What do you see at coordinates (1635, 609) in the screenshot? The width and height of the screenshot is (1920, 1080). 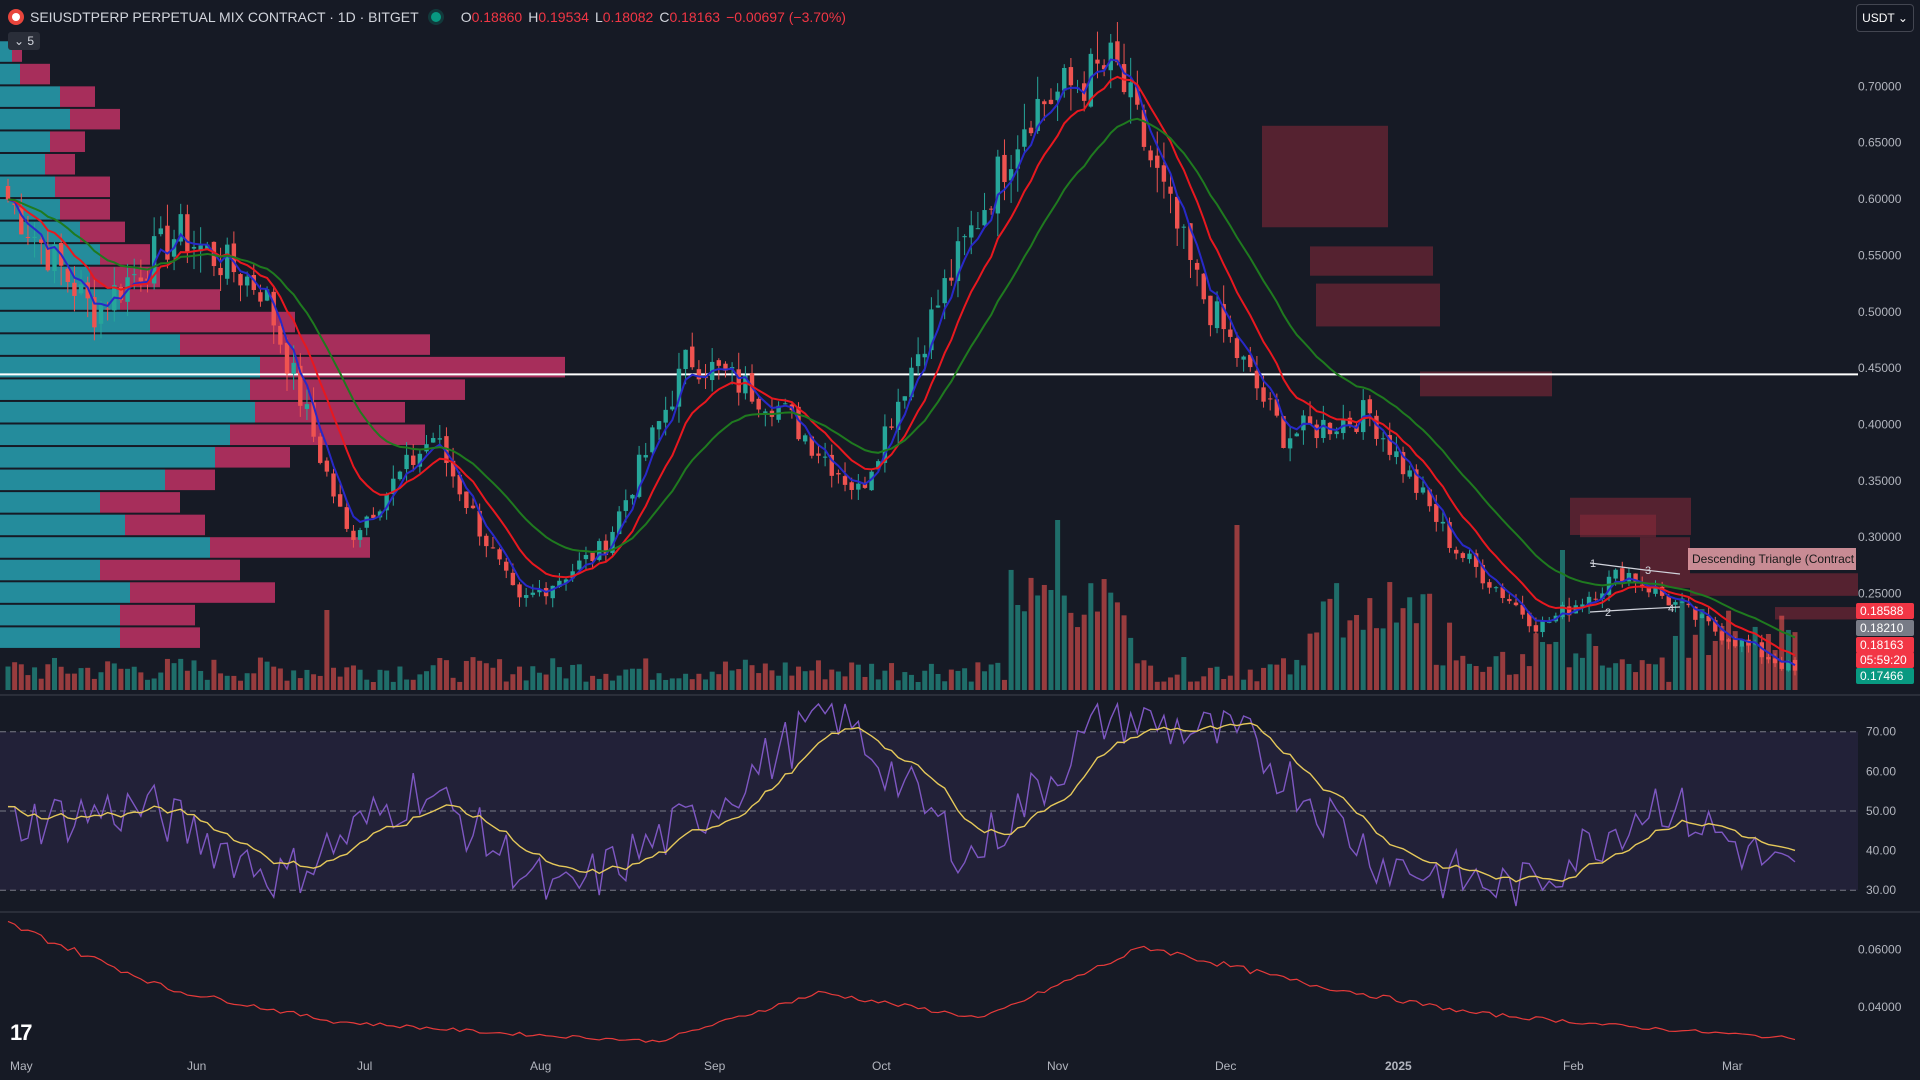 I see `triangle-lower-line` at bounding box center [1635, 609].